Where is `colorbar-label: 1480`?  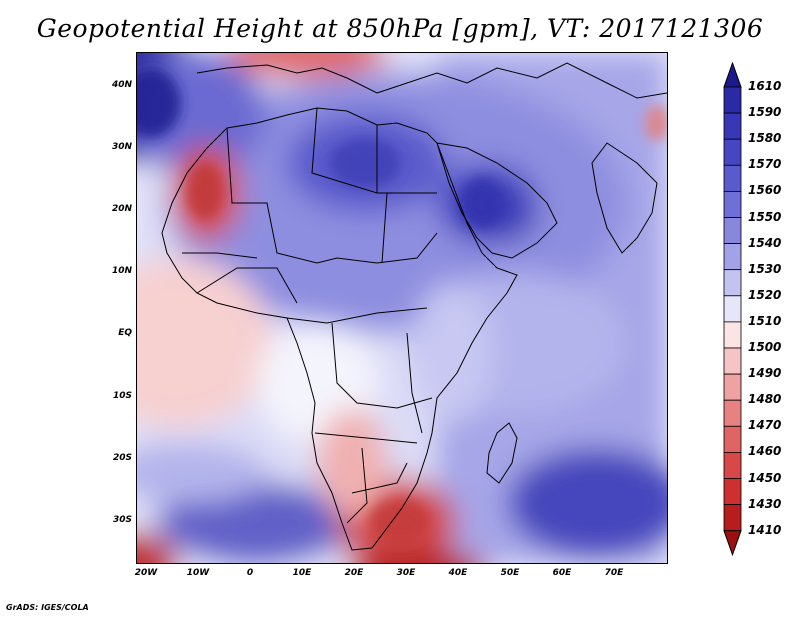
colorbar-label: 1480 is located at coordinates (765, 399).